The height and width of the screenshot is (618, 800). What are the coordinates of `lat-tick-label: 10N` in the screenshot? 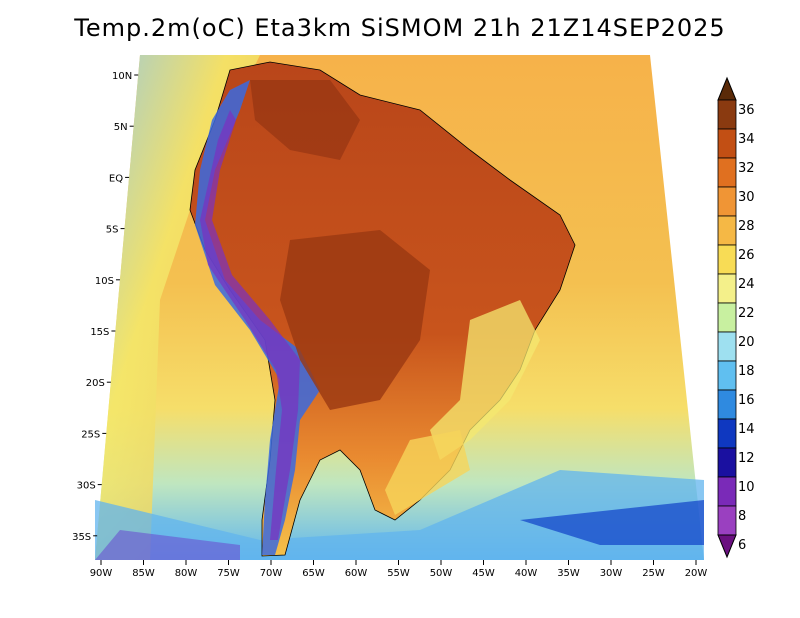 It's located at (122, 76).